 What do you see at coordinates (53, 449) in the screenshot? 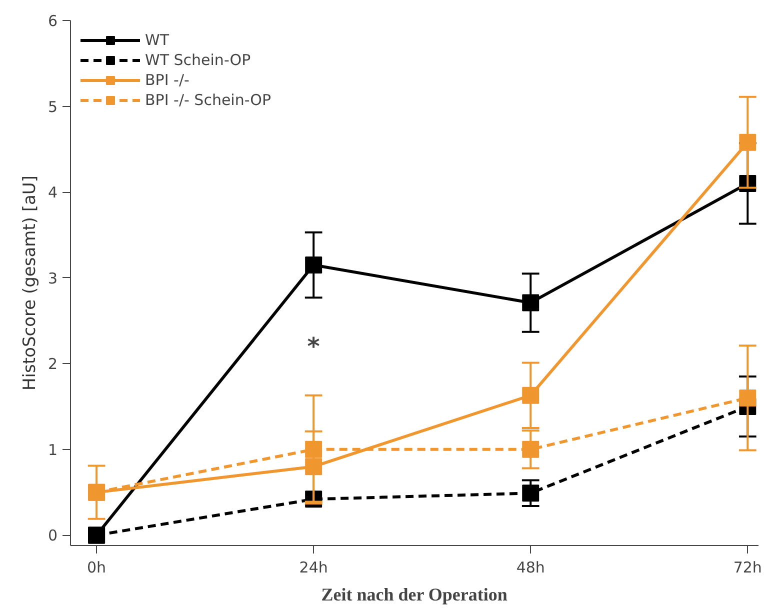
I see `y-tick-label: 1` at bounding box center [53, 449].